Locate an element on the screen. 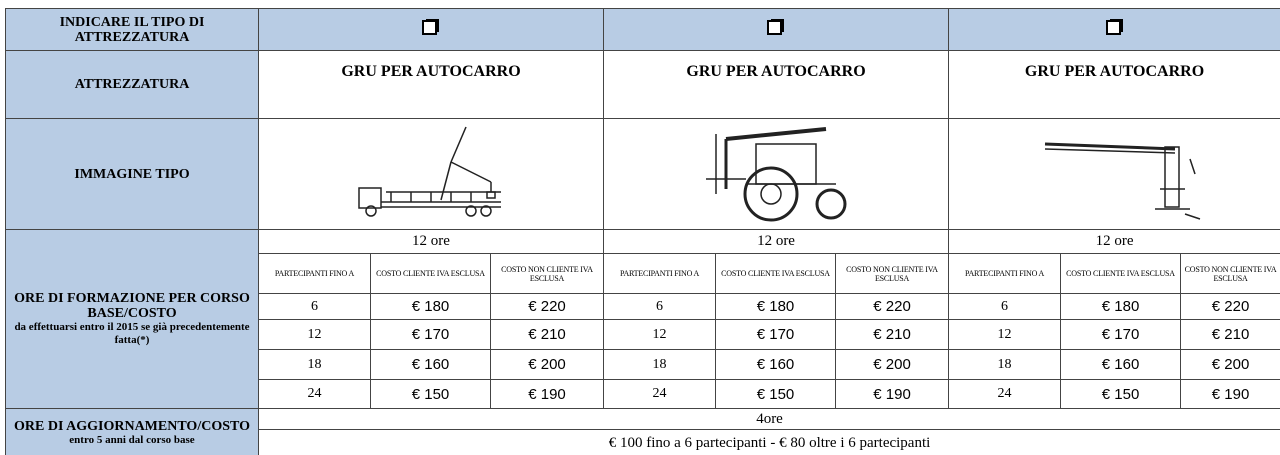 This screenshot has width=1280, height=455. table-row: 6 € 180 € 220 6 € 180 € 220 6 € 180 € 220 is located at coordinates (643, 306).